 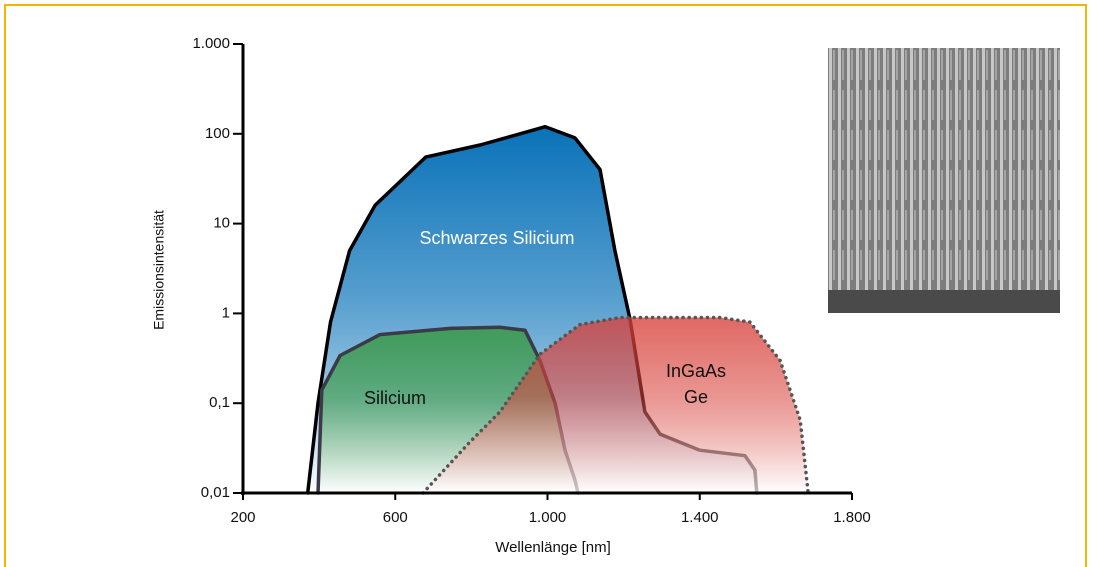 What do you see at coordinates (217, 133) in the screenshot?
I see `y-tick-label: 100` at bounding box center [217, 133].